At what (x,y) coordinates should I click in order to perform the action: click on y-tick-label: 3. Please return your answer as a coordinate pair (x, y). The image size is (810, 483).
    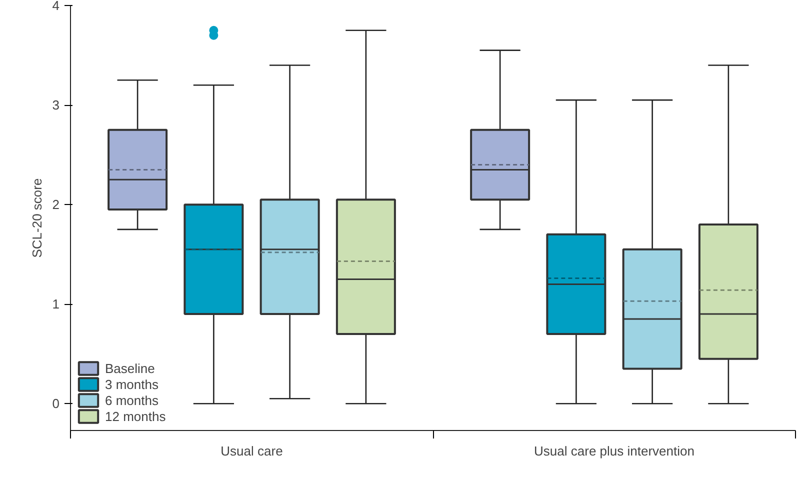
    Looking at the image, I should click on (56, 105).